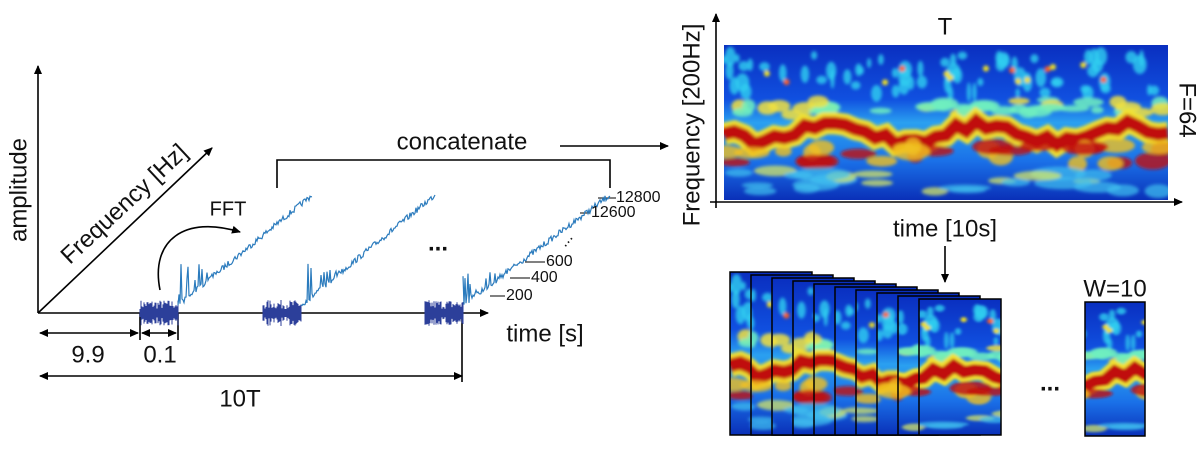 The image size is (1200, 466). What do you see at coordinates (544, 277) in the screenshot?
I see `freq-label: 400` at bounding box center [544, 277].